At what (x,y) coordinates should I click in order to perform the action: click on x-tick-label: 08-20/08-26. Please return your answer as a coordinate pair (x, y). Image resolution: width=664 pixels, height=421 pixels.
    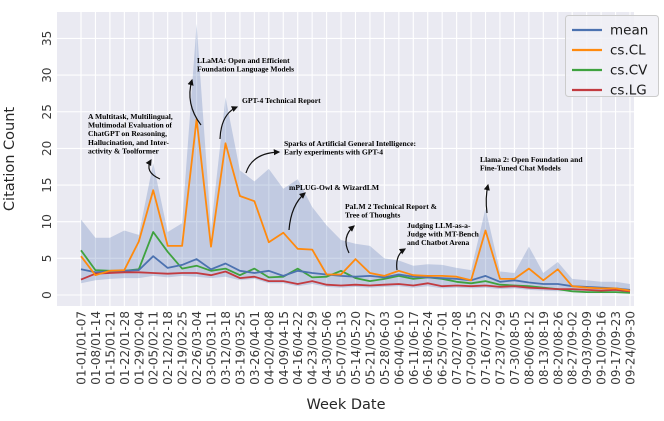
    Looking at the image, I should click on (558, 348).